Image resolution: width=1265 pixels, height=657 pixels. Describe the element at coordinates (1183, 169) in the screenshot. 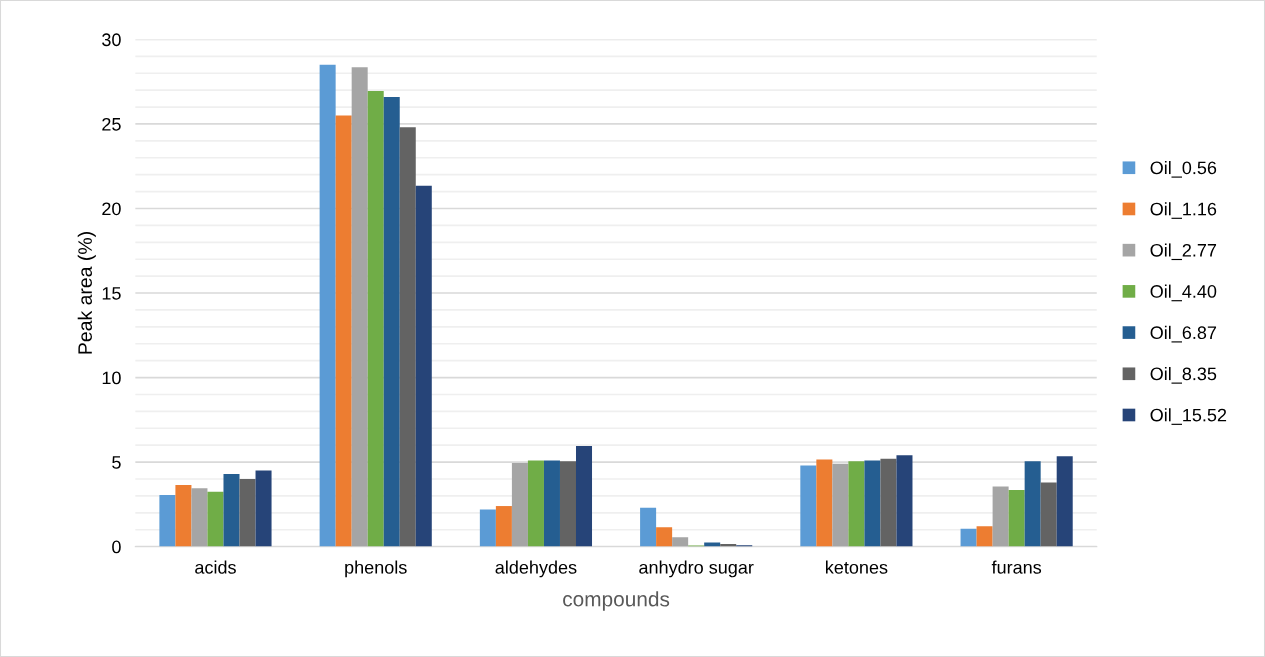

I see `legend-label: Oil_0.56` at that location.